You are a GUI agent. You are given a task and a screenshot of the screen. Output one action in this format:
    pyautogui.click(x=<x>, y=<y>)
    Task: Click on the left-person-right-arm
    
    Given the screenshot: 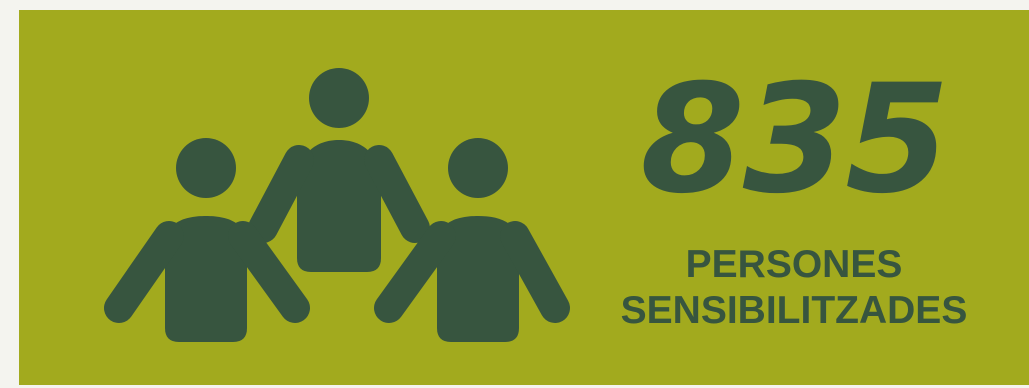 What is the action you would take?
    pyautogui.click(x=269, y=272)
    